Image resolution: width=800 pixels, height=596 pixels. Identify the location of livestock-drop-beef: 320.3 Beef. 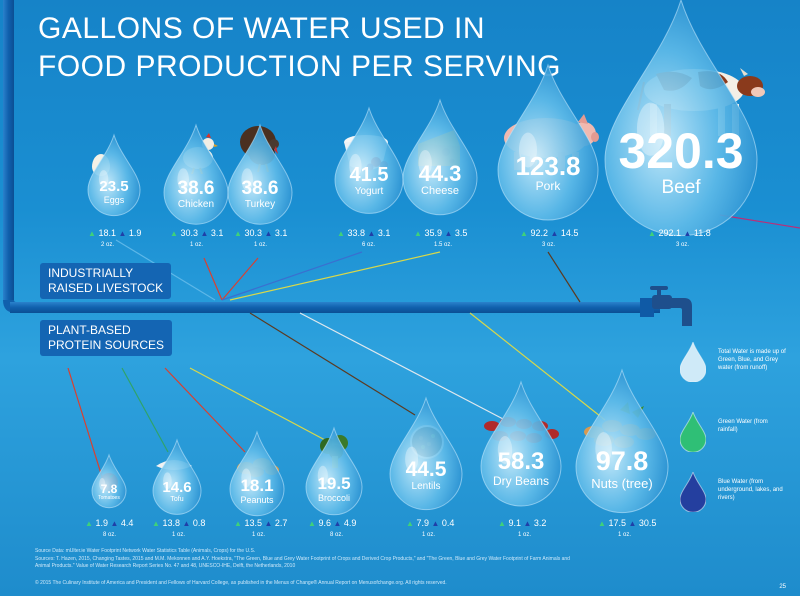
(681, 118).